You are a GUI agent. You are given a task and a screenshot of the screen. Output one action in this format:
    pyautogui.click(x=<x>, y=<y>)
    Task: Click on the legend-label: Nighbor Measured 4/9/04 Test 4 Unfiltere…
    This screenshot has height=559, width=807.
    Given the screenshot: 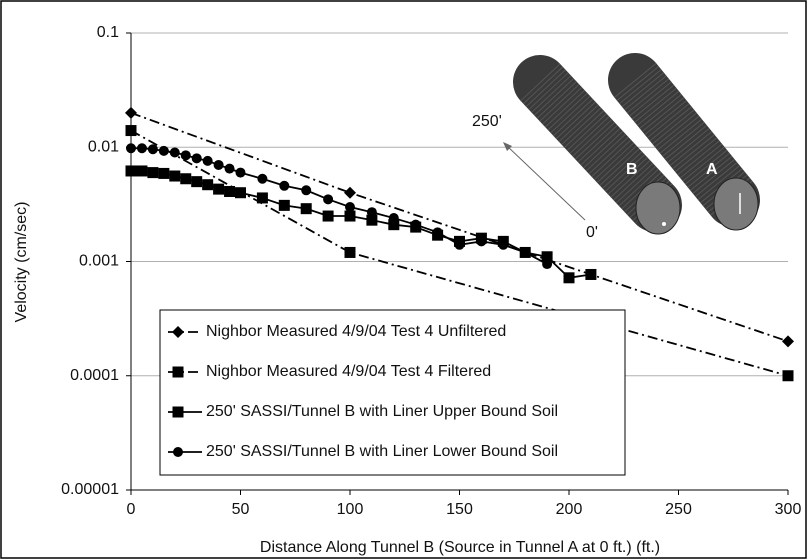 What is the action you would take?
    pyautogui.click(x=356, y=331)
    